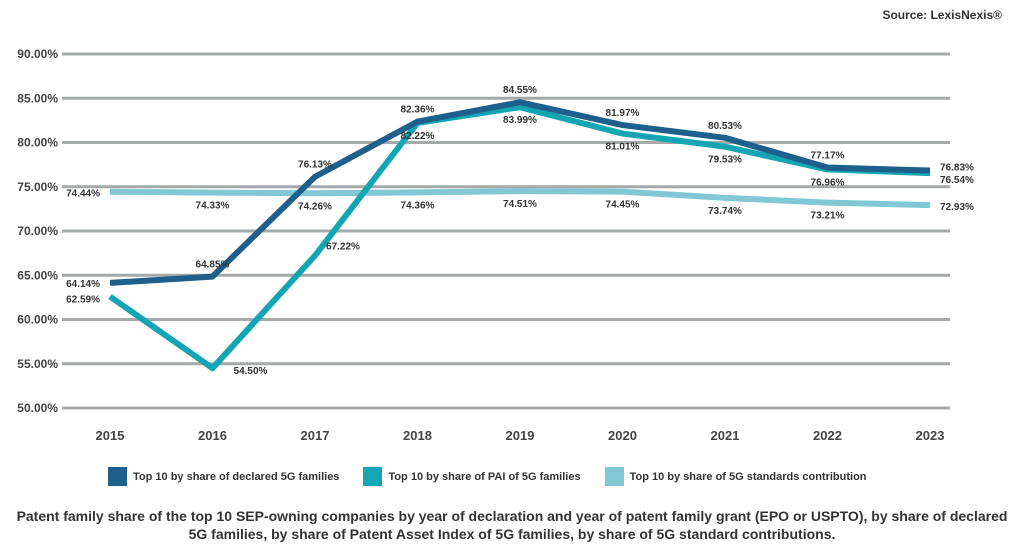 This screenshot has width=1024, height=560. I want to click on legend-item-declared: Top 10 by share of declared 5G families, so click(223, 476).